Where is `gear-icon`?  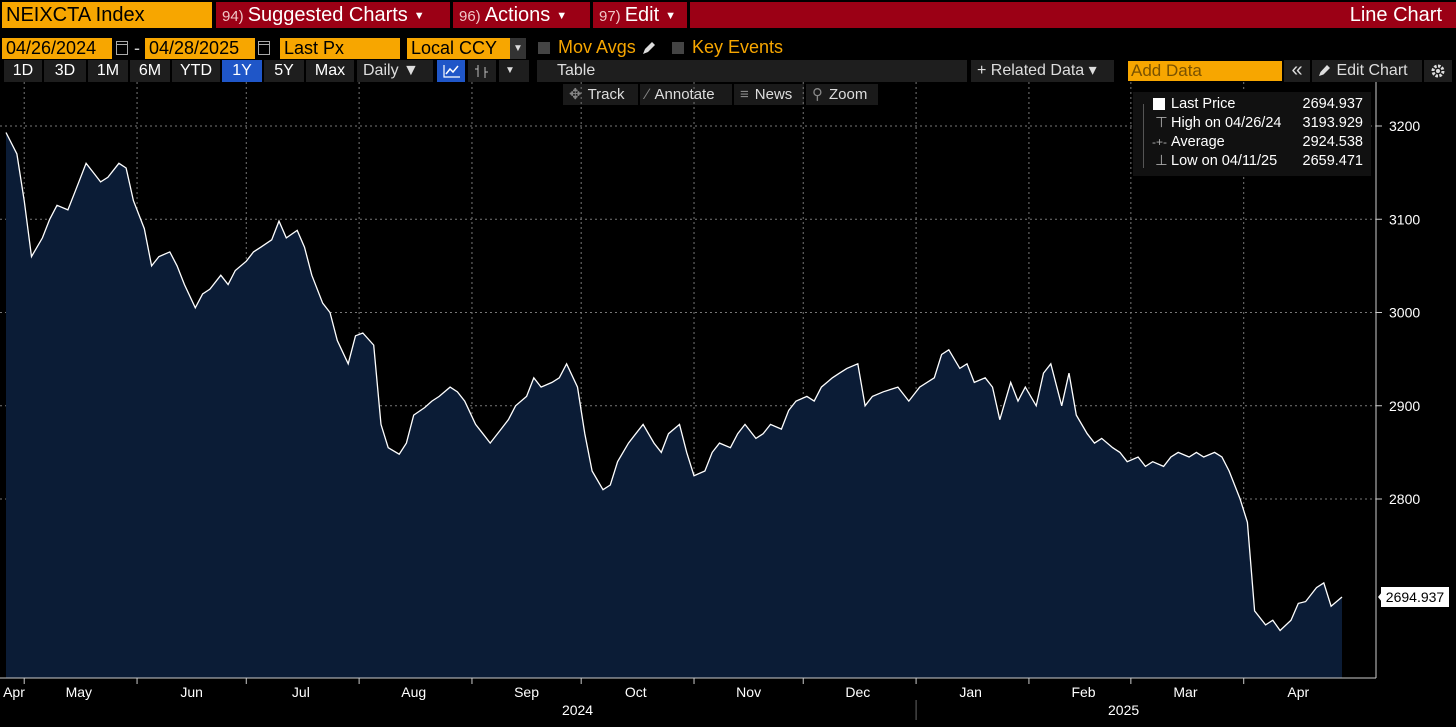
gear-icon is located at coordinates (1438, 71).